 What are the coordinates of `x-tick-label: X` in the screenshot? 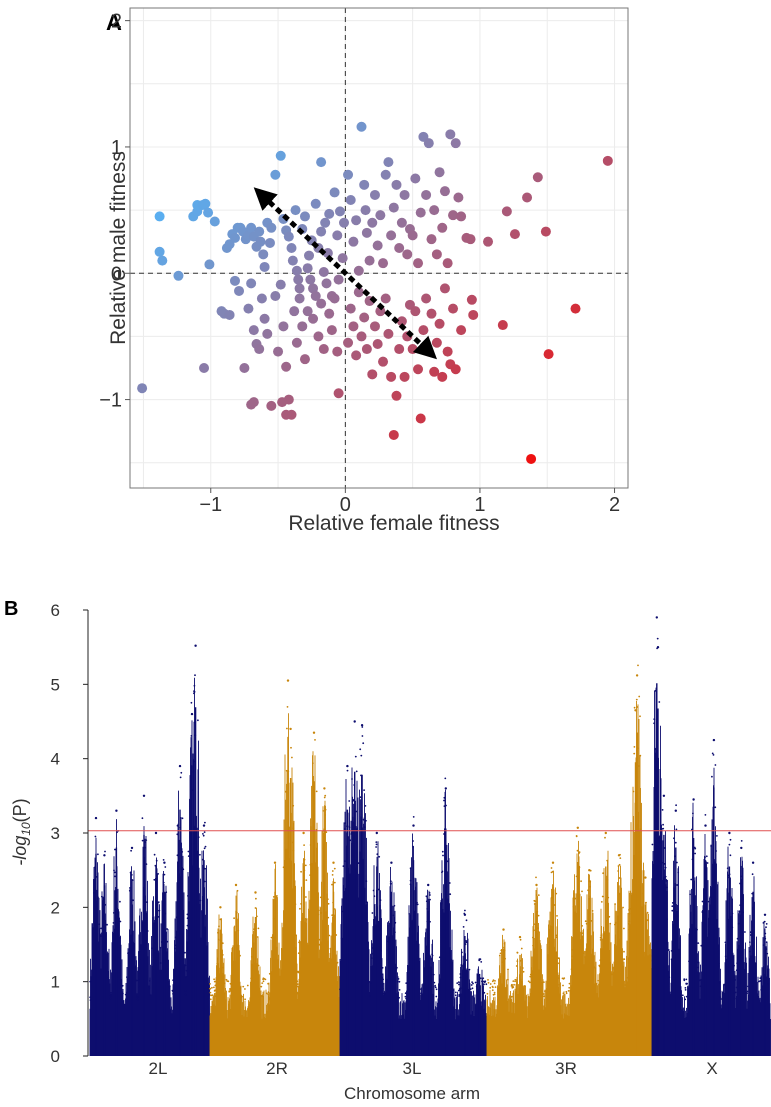 It's located at (711, 1068).